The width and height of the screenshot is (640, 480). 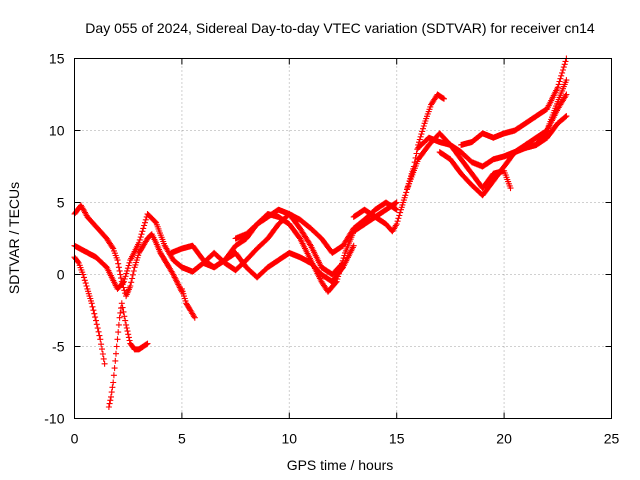 I want to click on x-tick-label: 25, so click(x=612, y=439).